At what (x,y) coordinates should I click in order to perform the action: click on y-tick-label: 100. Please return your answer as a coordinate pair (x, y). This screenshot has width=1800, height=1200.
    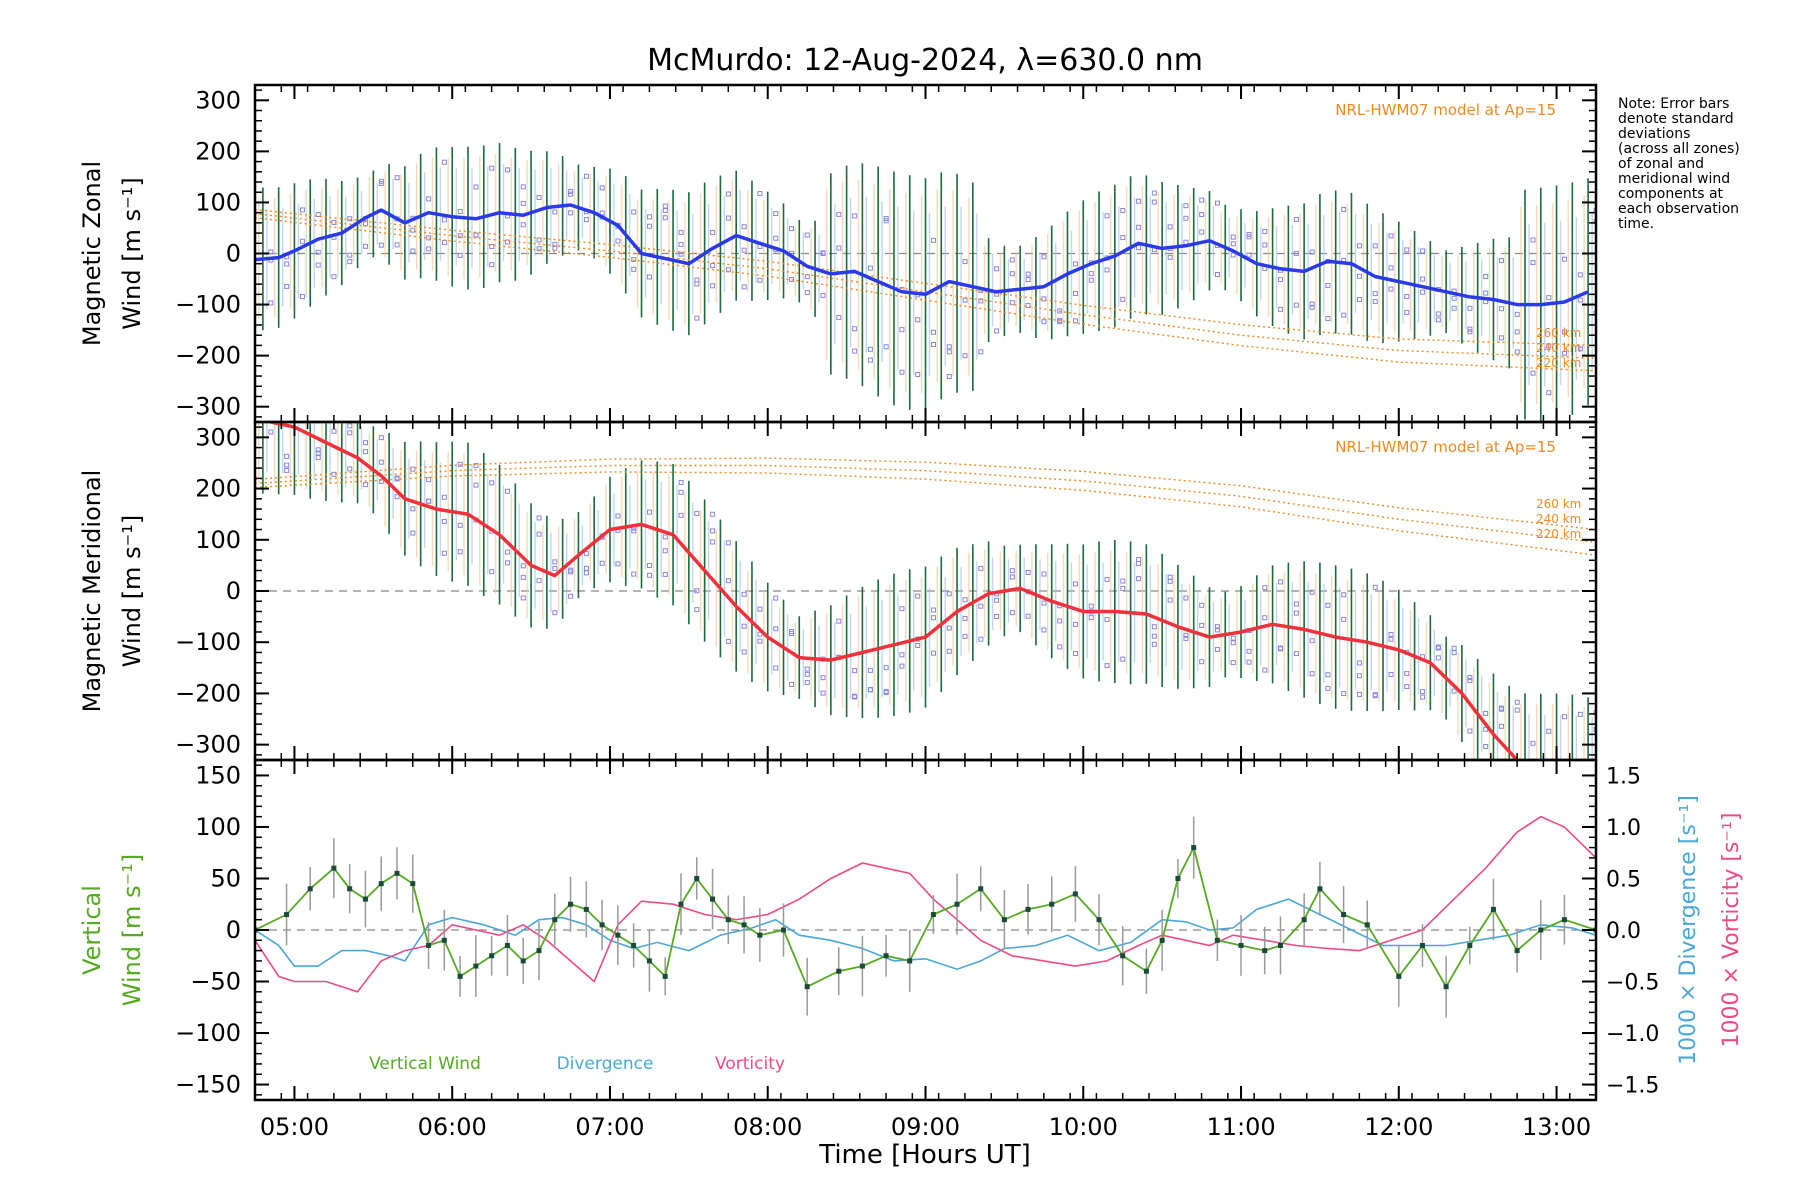
    Looking at the image, I should click on (218, 202).